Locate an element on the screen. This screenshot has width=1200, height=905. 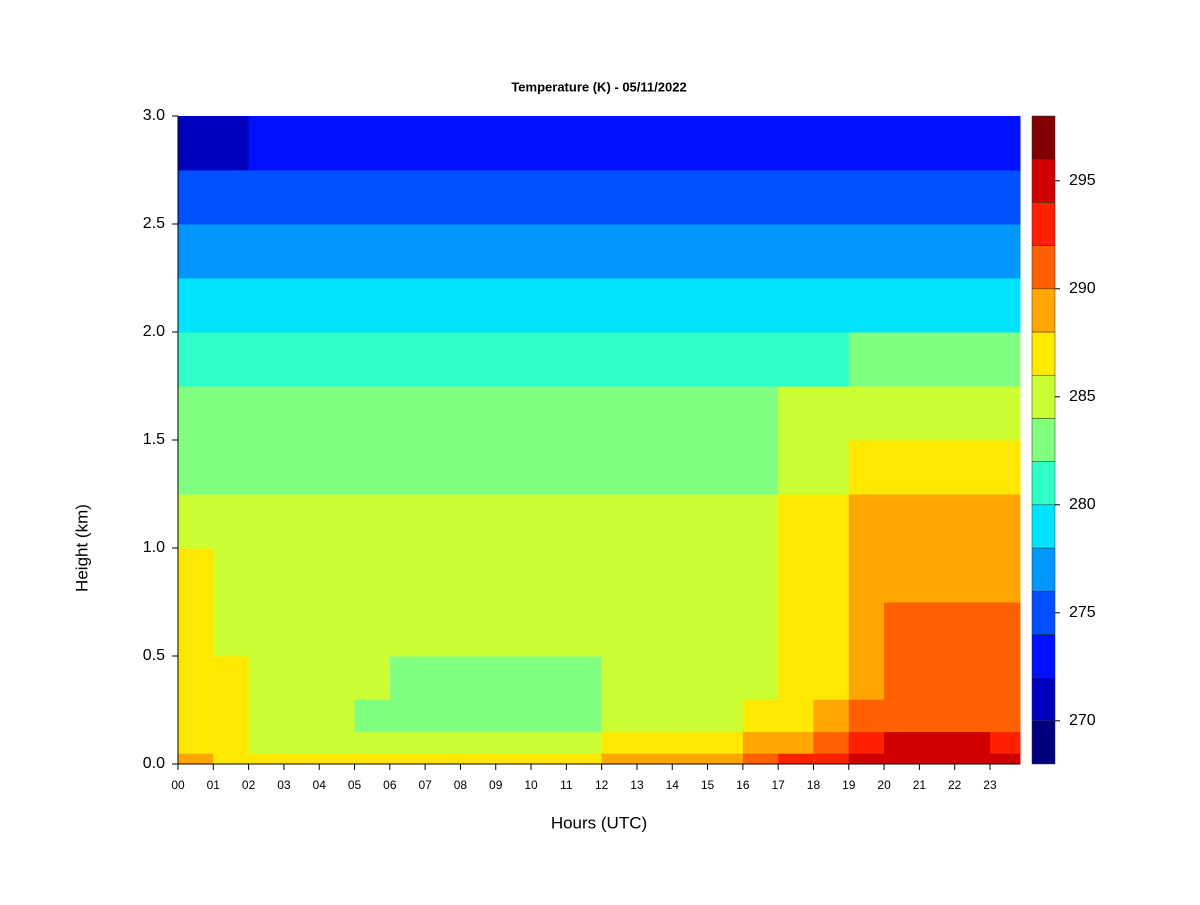
x-tick-label: 01 is located at coordinates (214, 785).